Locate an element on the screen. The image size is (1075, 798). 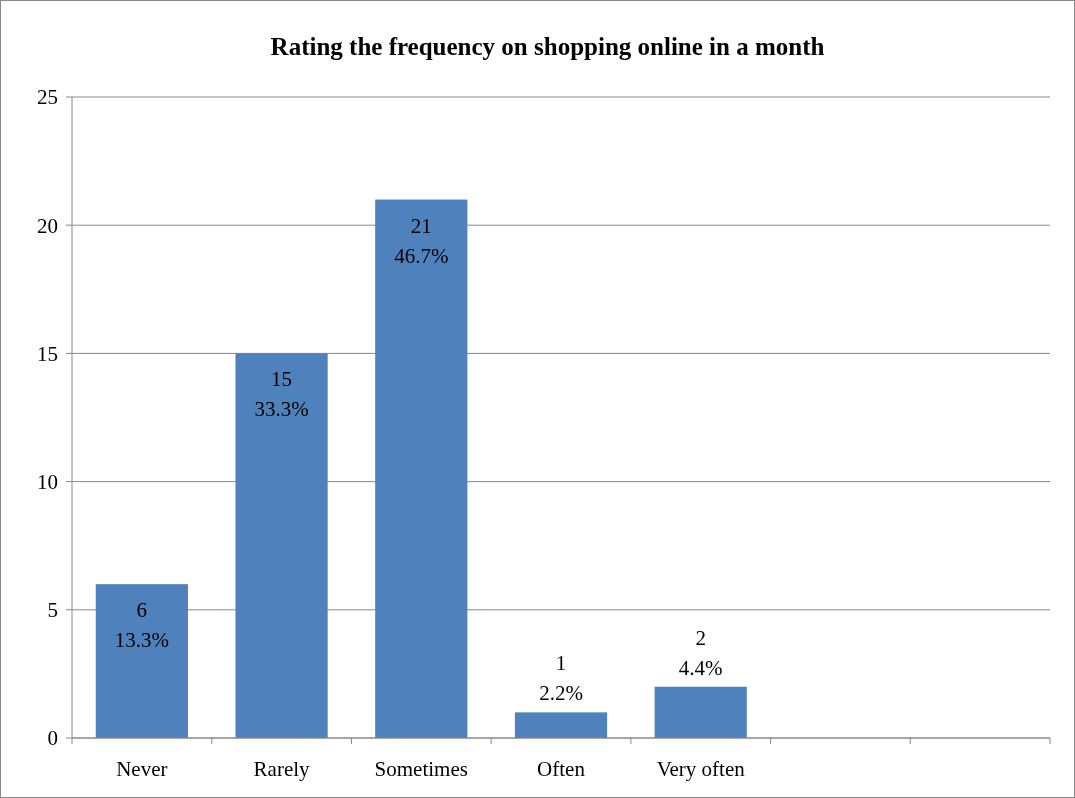
data-label: 2 4.4% is located at coordinates (700, 652).